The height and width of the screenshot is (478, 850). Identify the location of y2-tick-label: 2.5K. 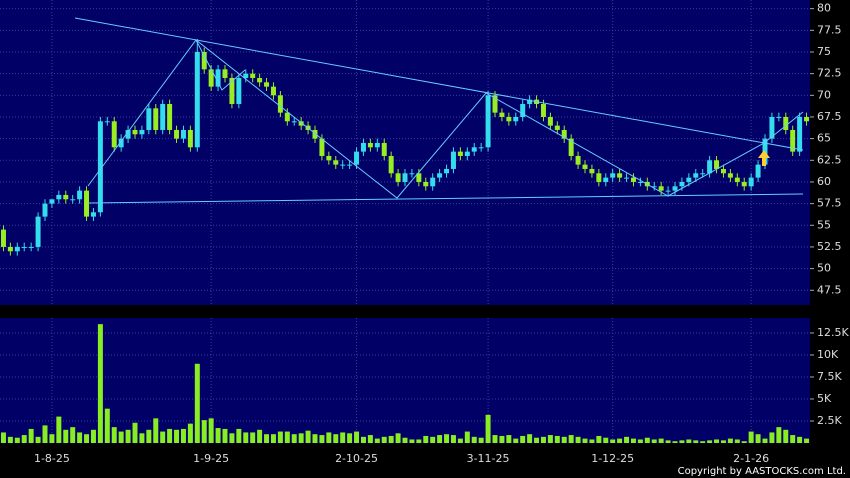
(829, 420).